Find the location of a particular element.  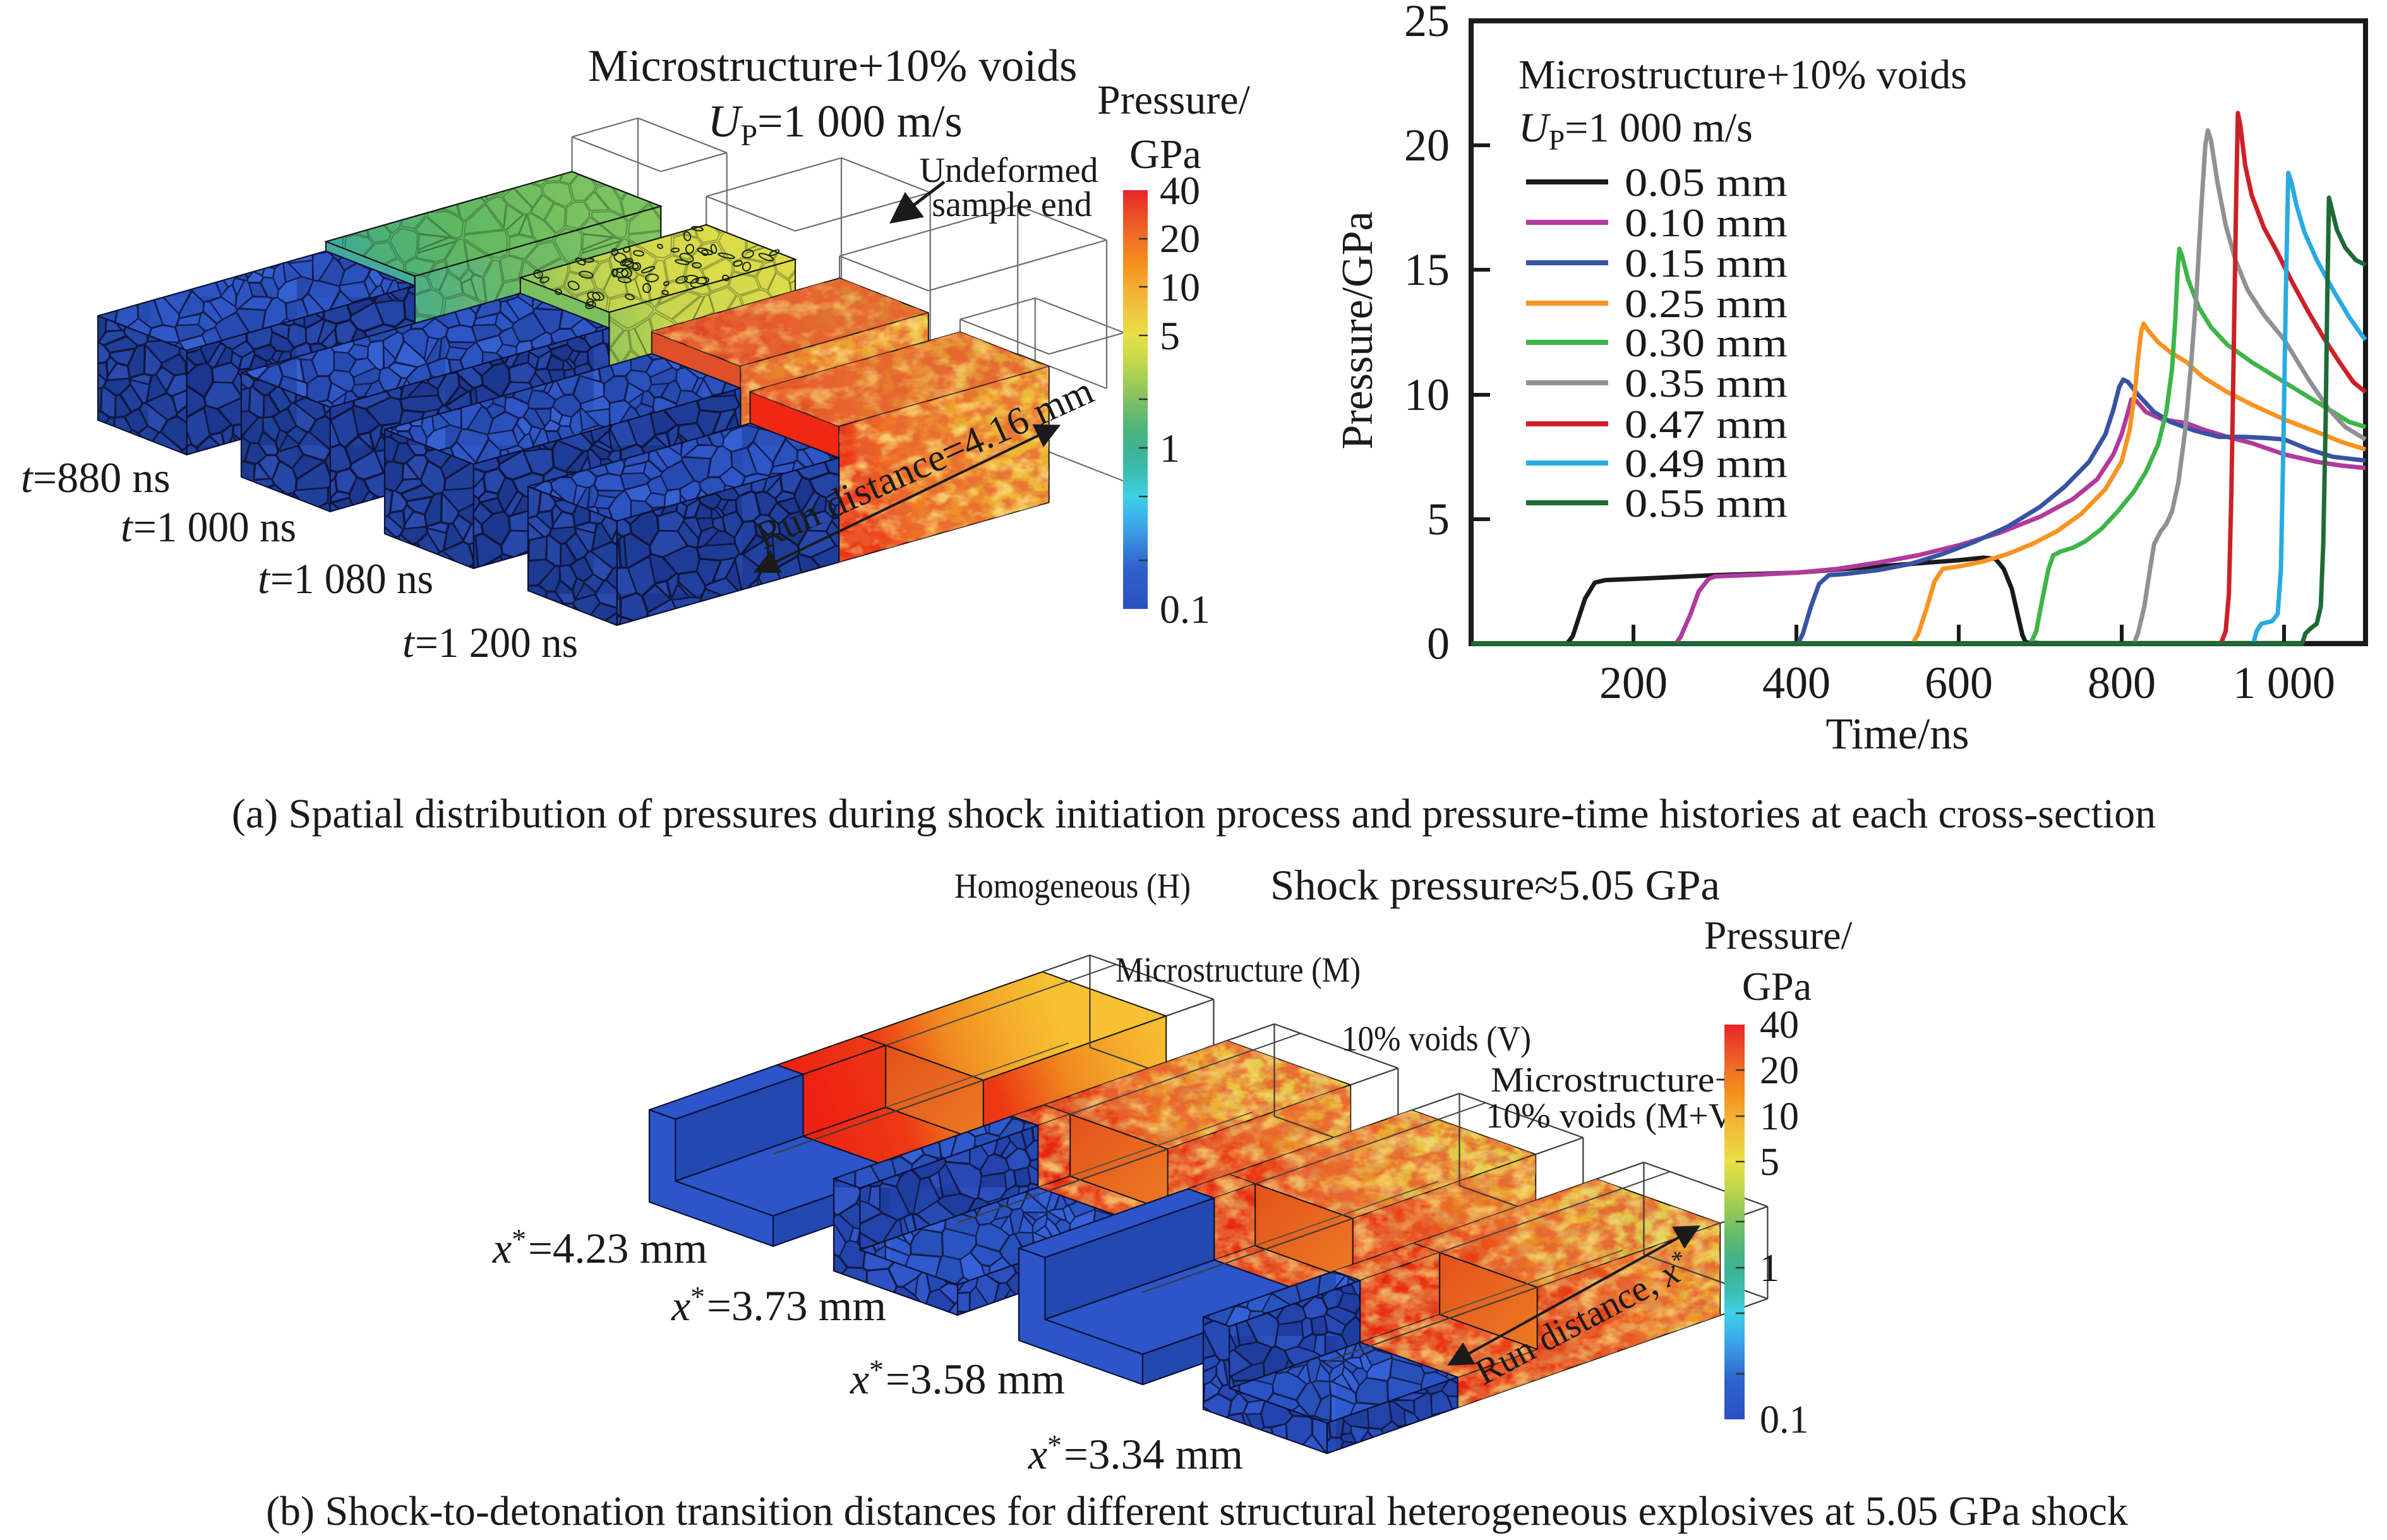

svg-text: 25 is located at coordinates (1427, 23).